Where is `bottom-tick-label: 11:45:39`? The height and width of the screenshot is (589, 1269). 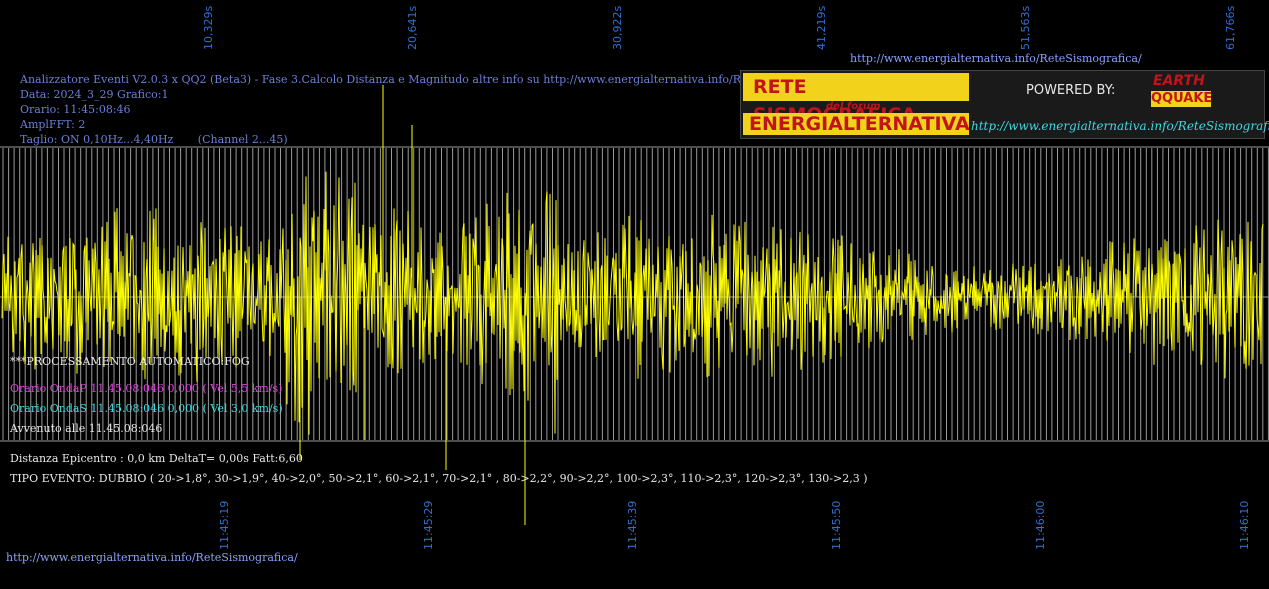
bottom-tick-label: 11:45:39 is located at coordinates (633, 520).